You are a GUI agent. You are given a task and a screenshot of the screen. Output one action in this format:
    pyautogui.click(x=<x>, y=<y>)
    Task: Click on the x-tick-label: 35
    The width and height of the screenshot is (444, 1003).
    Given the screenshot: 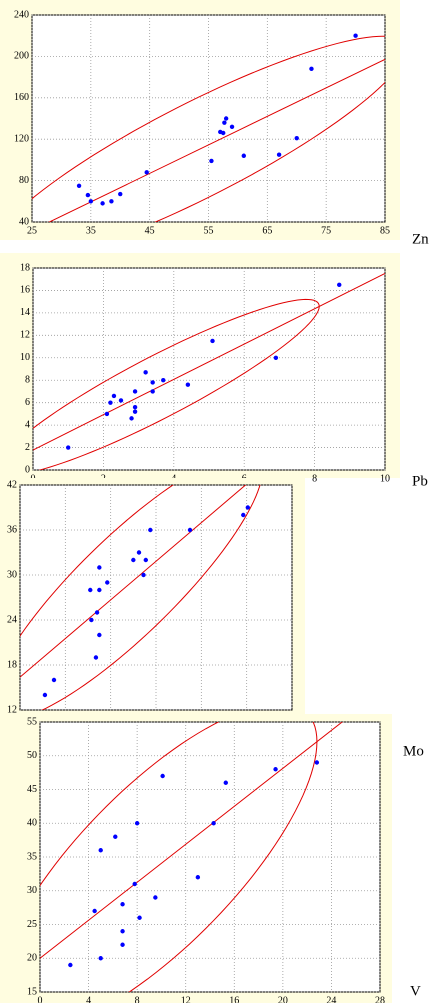 What is the action you would take?
    pyautogui.click(x=91, y=230)
    